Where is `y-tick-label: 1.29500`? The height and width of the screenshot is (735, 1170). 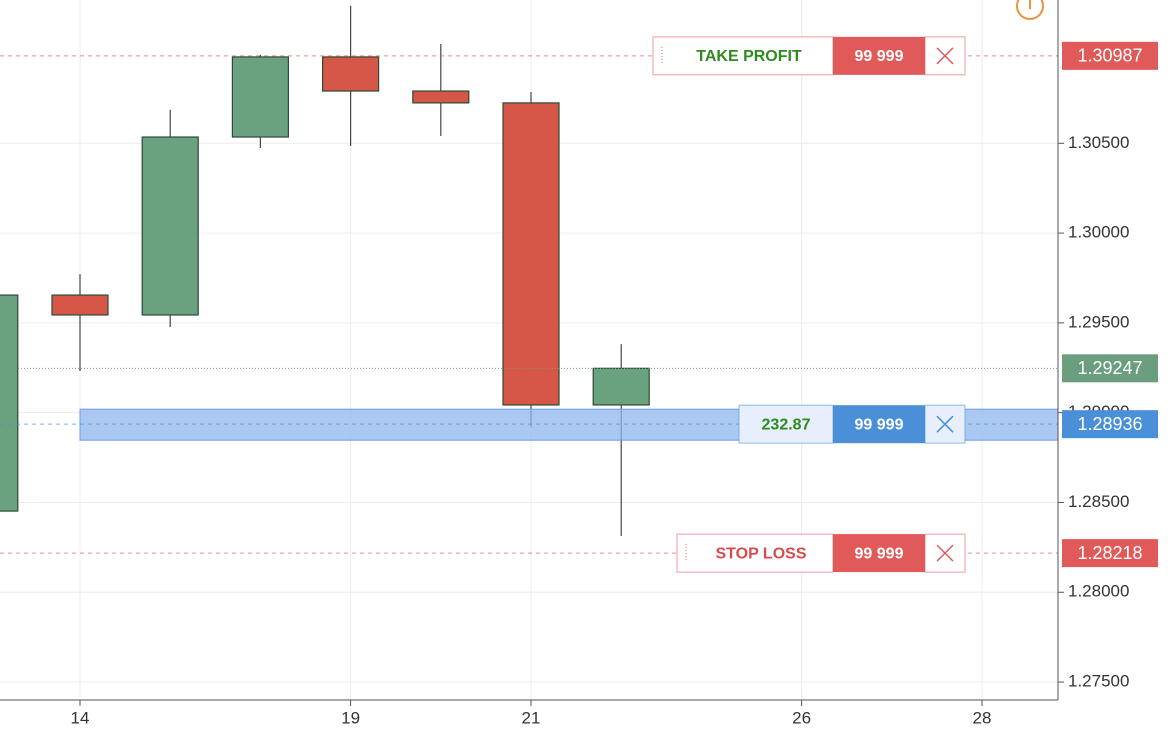 y-tick-label: 1.29500 is located at coordinates (1098, 321).